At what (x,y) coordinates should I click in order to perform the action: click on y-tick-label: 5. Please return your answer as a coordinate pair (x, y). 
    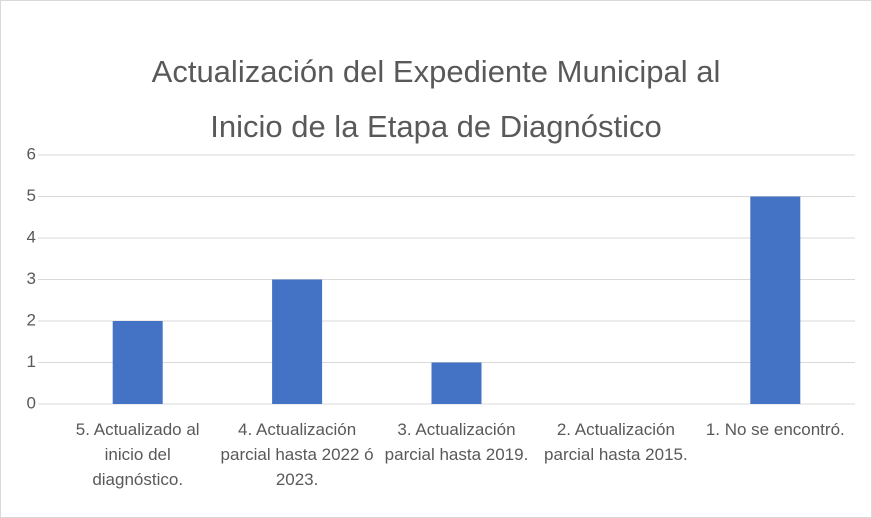
    Looking at the image, I should click on (31, 195).